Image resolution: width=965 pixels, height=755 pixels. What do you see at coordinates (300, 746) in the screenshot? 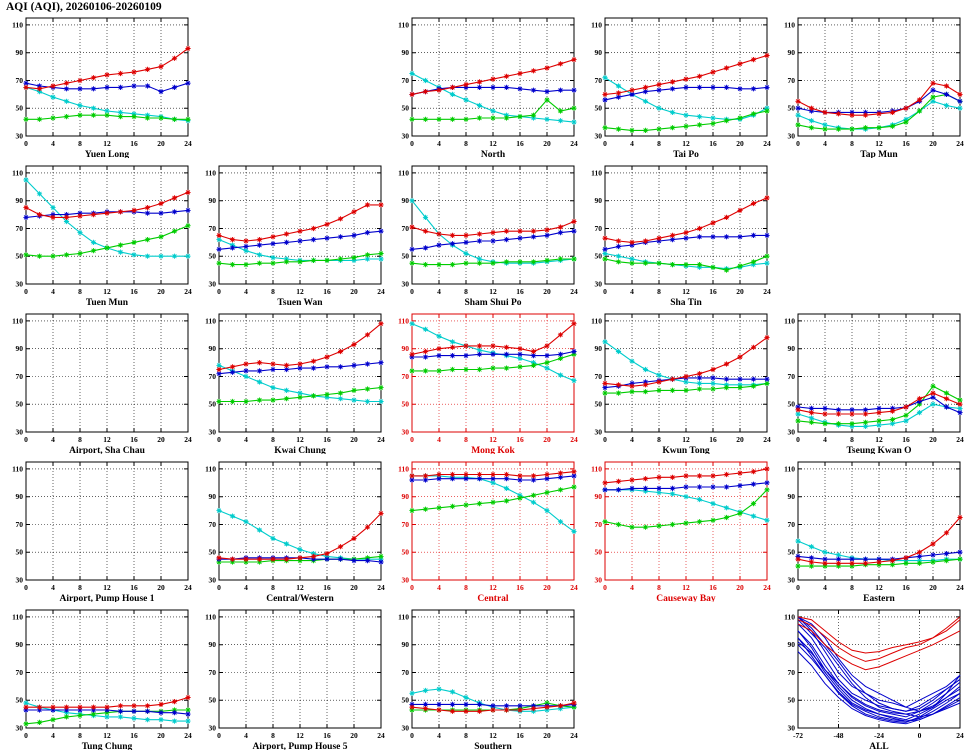
I see `station-label: Airport, Pump House 5` at bounding box center [300, 746].